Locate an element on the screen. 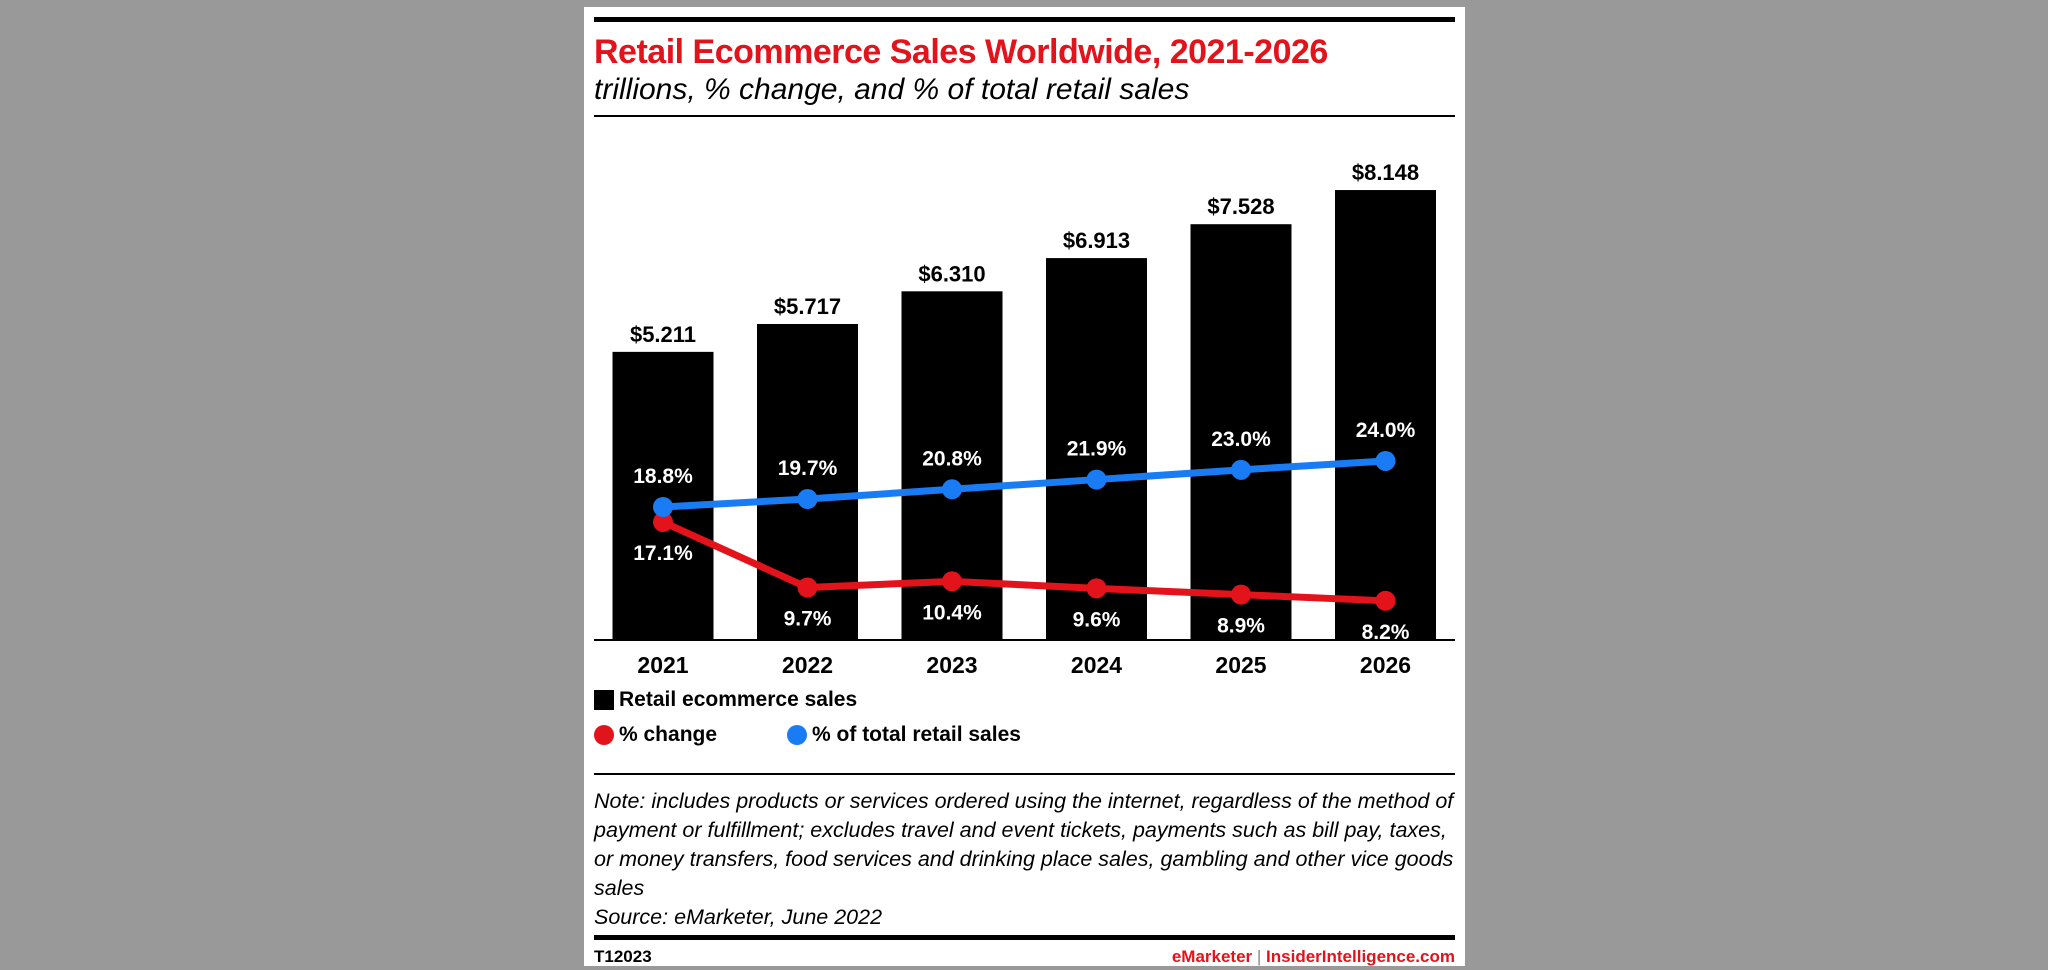  legend-label-share: % of total retail sales is located at coordinates (916, 734).